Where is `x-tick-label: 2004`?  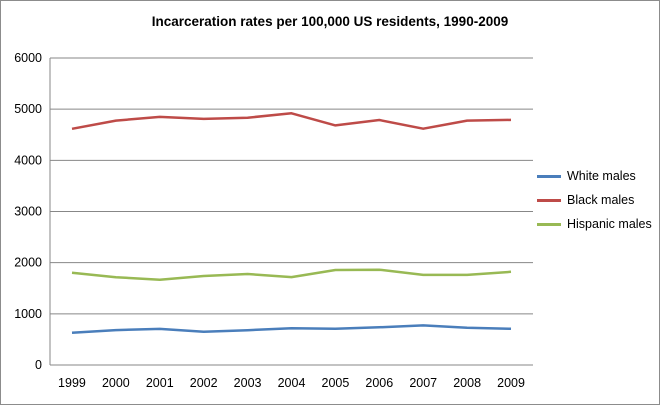 x-tick-label: 2004 is located at coordinates (292, 383).